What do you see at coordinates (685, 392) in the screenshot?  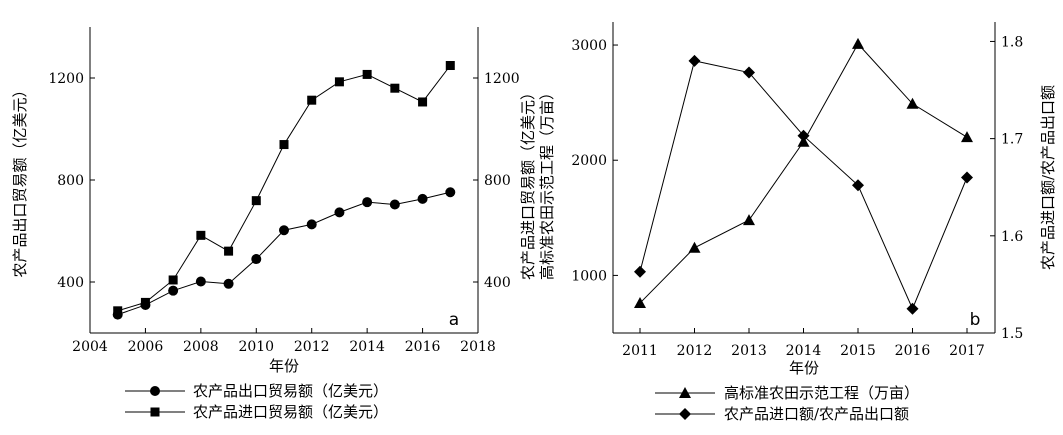 I see `legend-marker-triangle` at bounding box center [685, 392].